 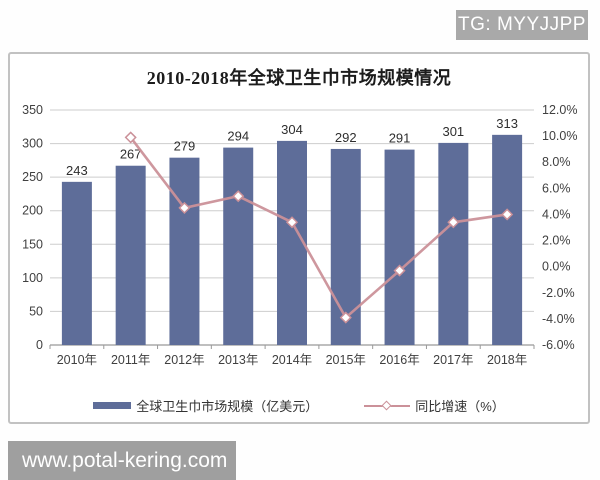 What do you see at coordinates (130, 360) in the screenshot?
I see `x-axis-label: 2011年` at bounding box center [130, 360].